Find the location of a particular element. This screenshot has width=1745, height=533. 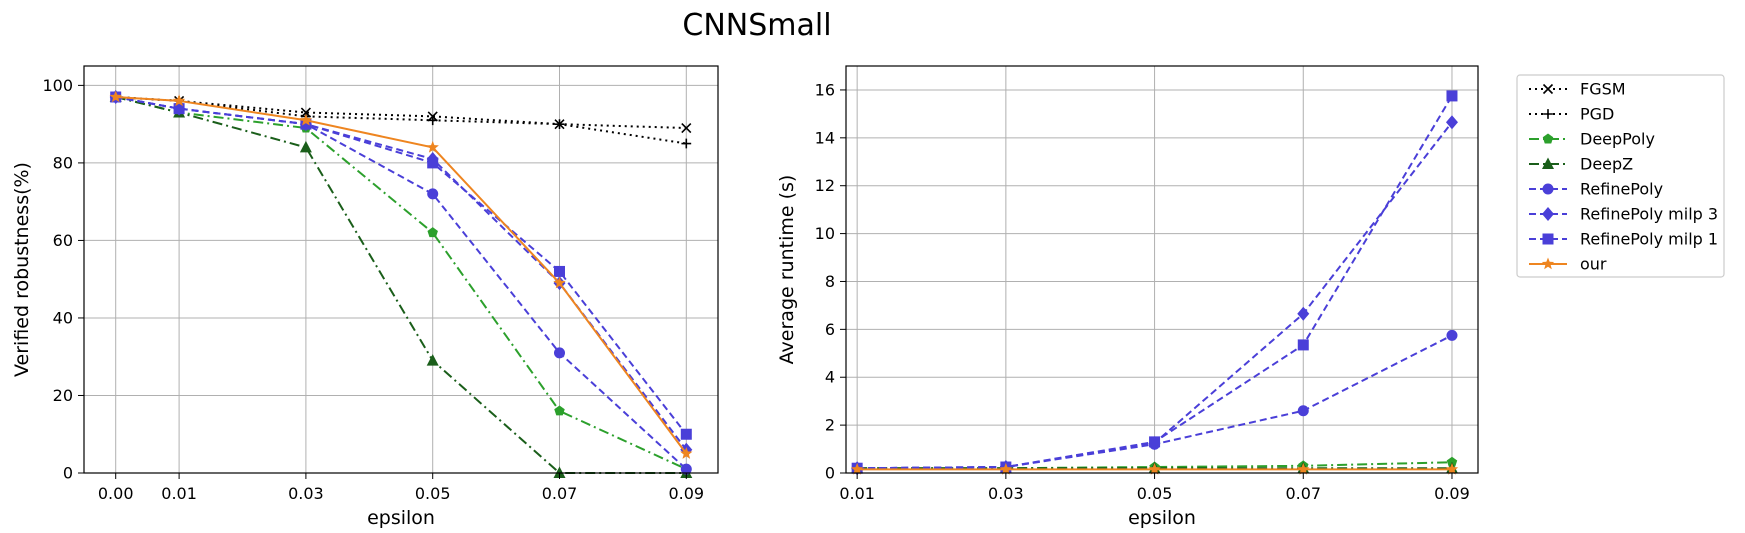

runtime-ytick-label: 12 is located at coordinates (825, 185).